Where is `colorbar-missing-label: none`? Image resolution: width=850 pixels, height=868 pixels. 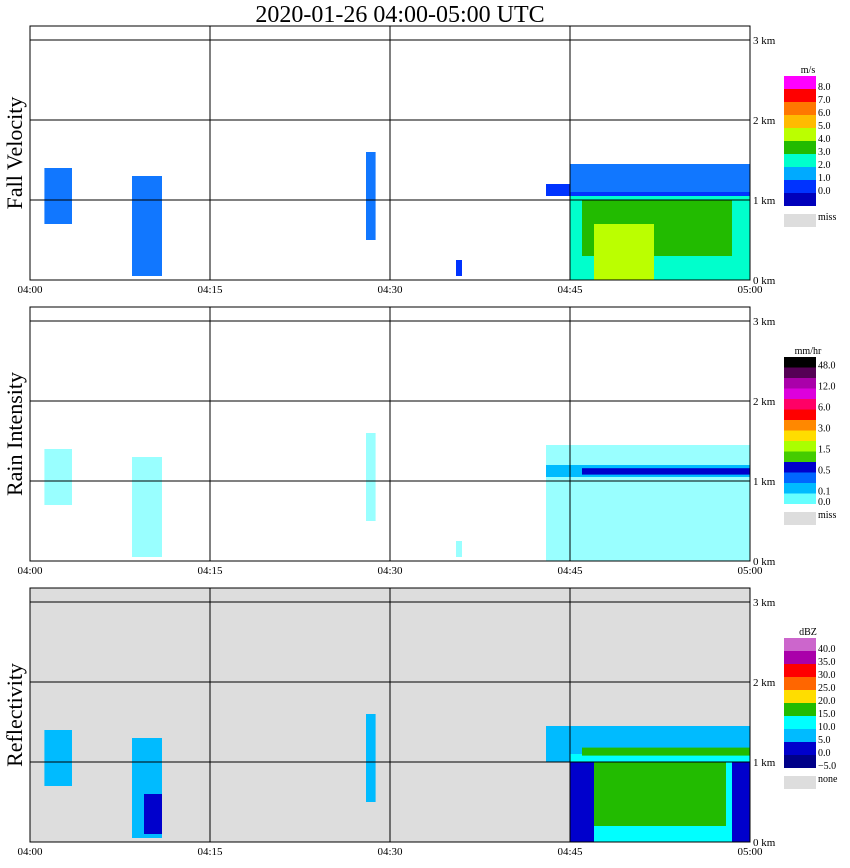
colorbar-missing-label: none is located at coordinates (828, 779).